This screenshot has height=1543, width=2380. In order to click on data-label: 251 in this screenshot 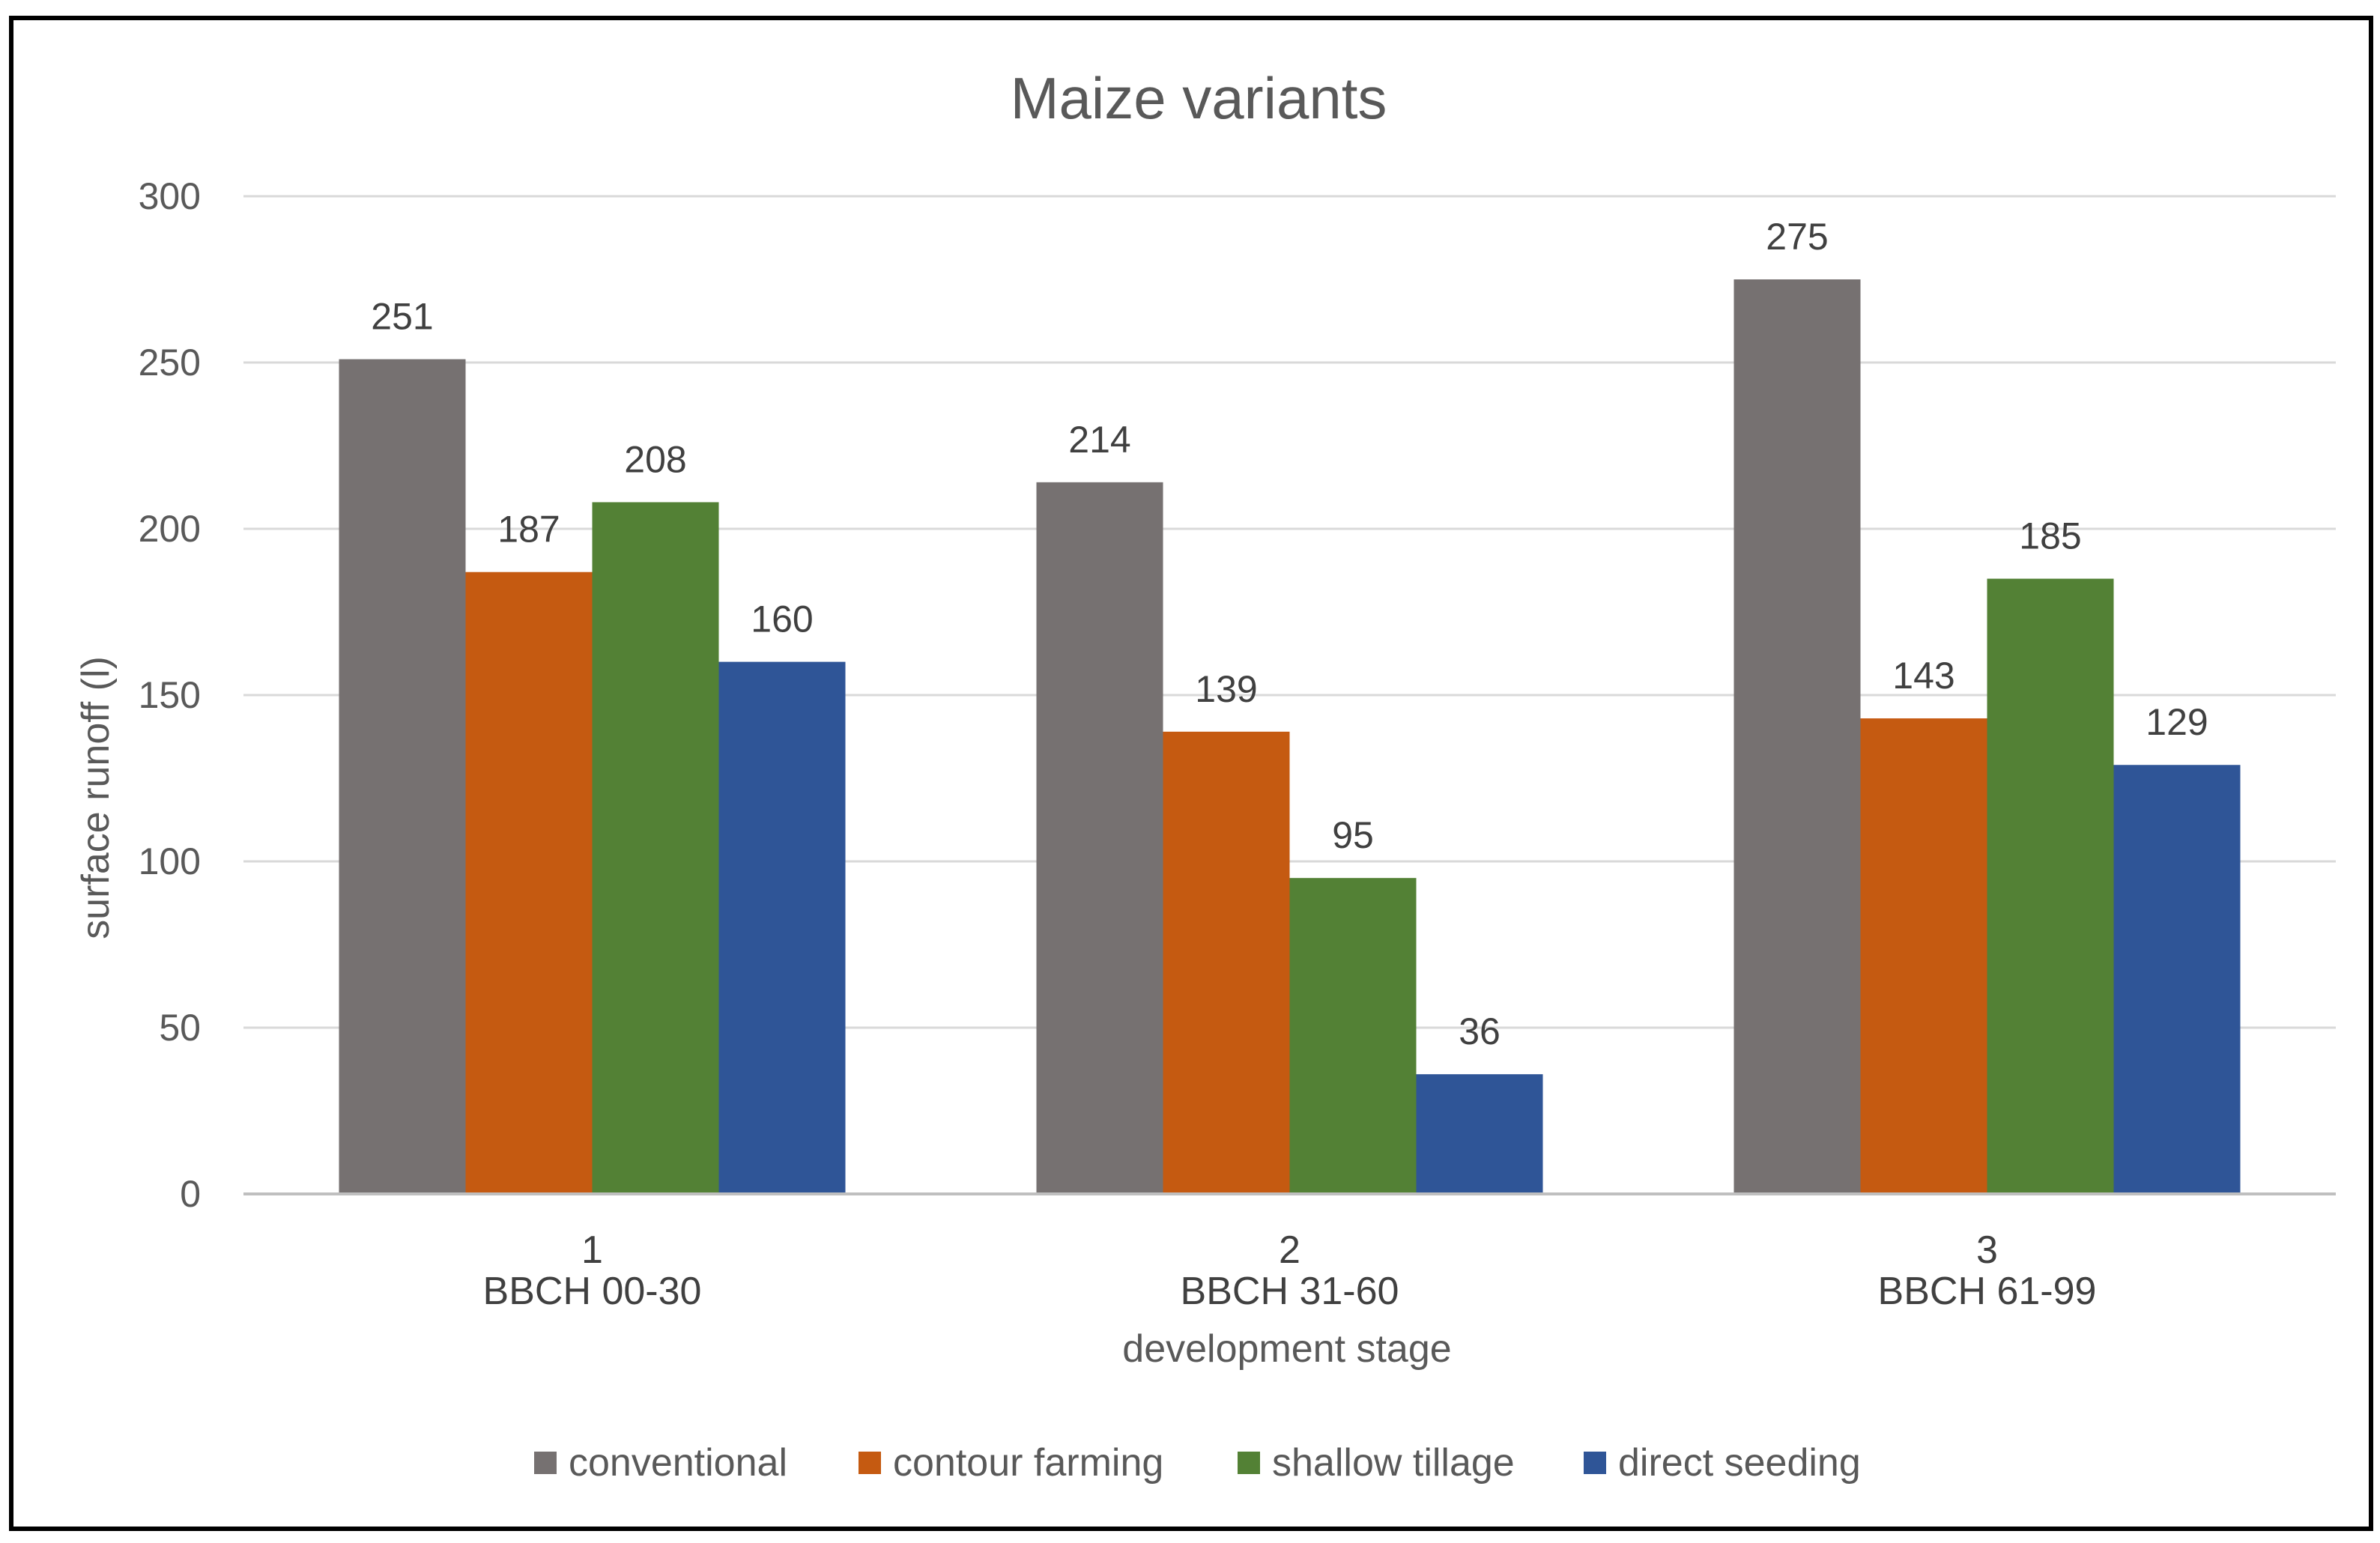, I will do `click(402, 317)`.